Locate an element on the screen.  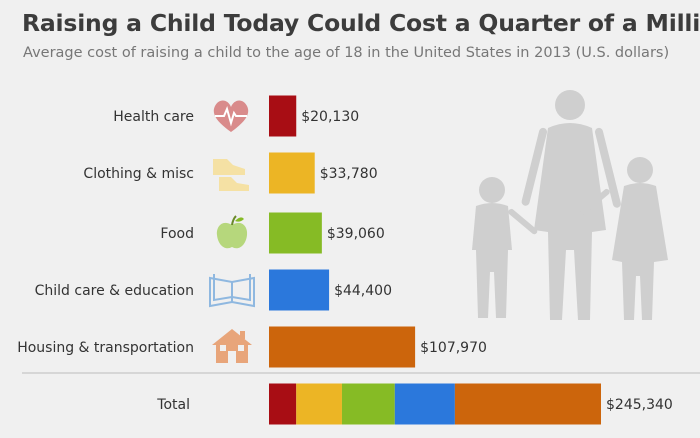
open-book-icon is located at coordinates (232, 291).